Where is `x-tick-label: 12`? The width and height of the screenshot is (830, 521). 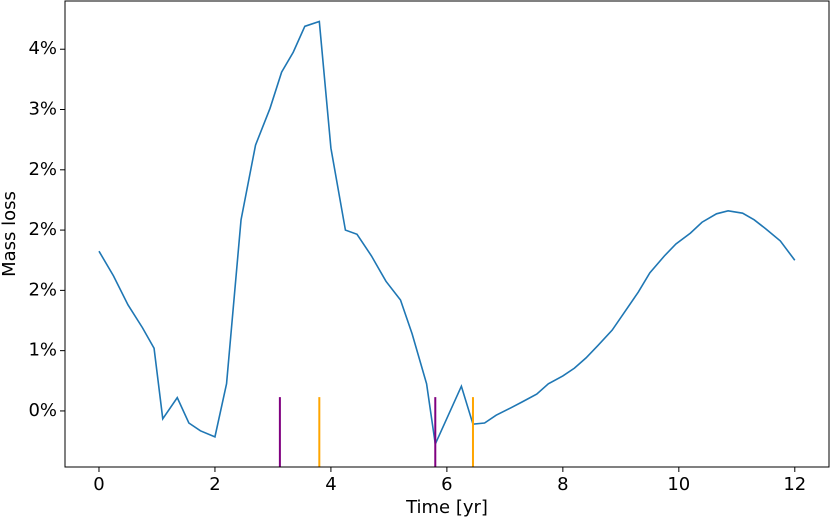
x-tick-label: 12 is located at coordinates (794, 484).